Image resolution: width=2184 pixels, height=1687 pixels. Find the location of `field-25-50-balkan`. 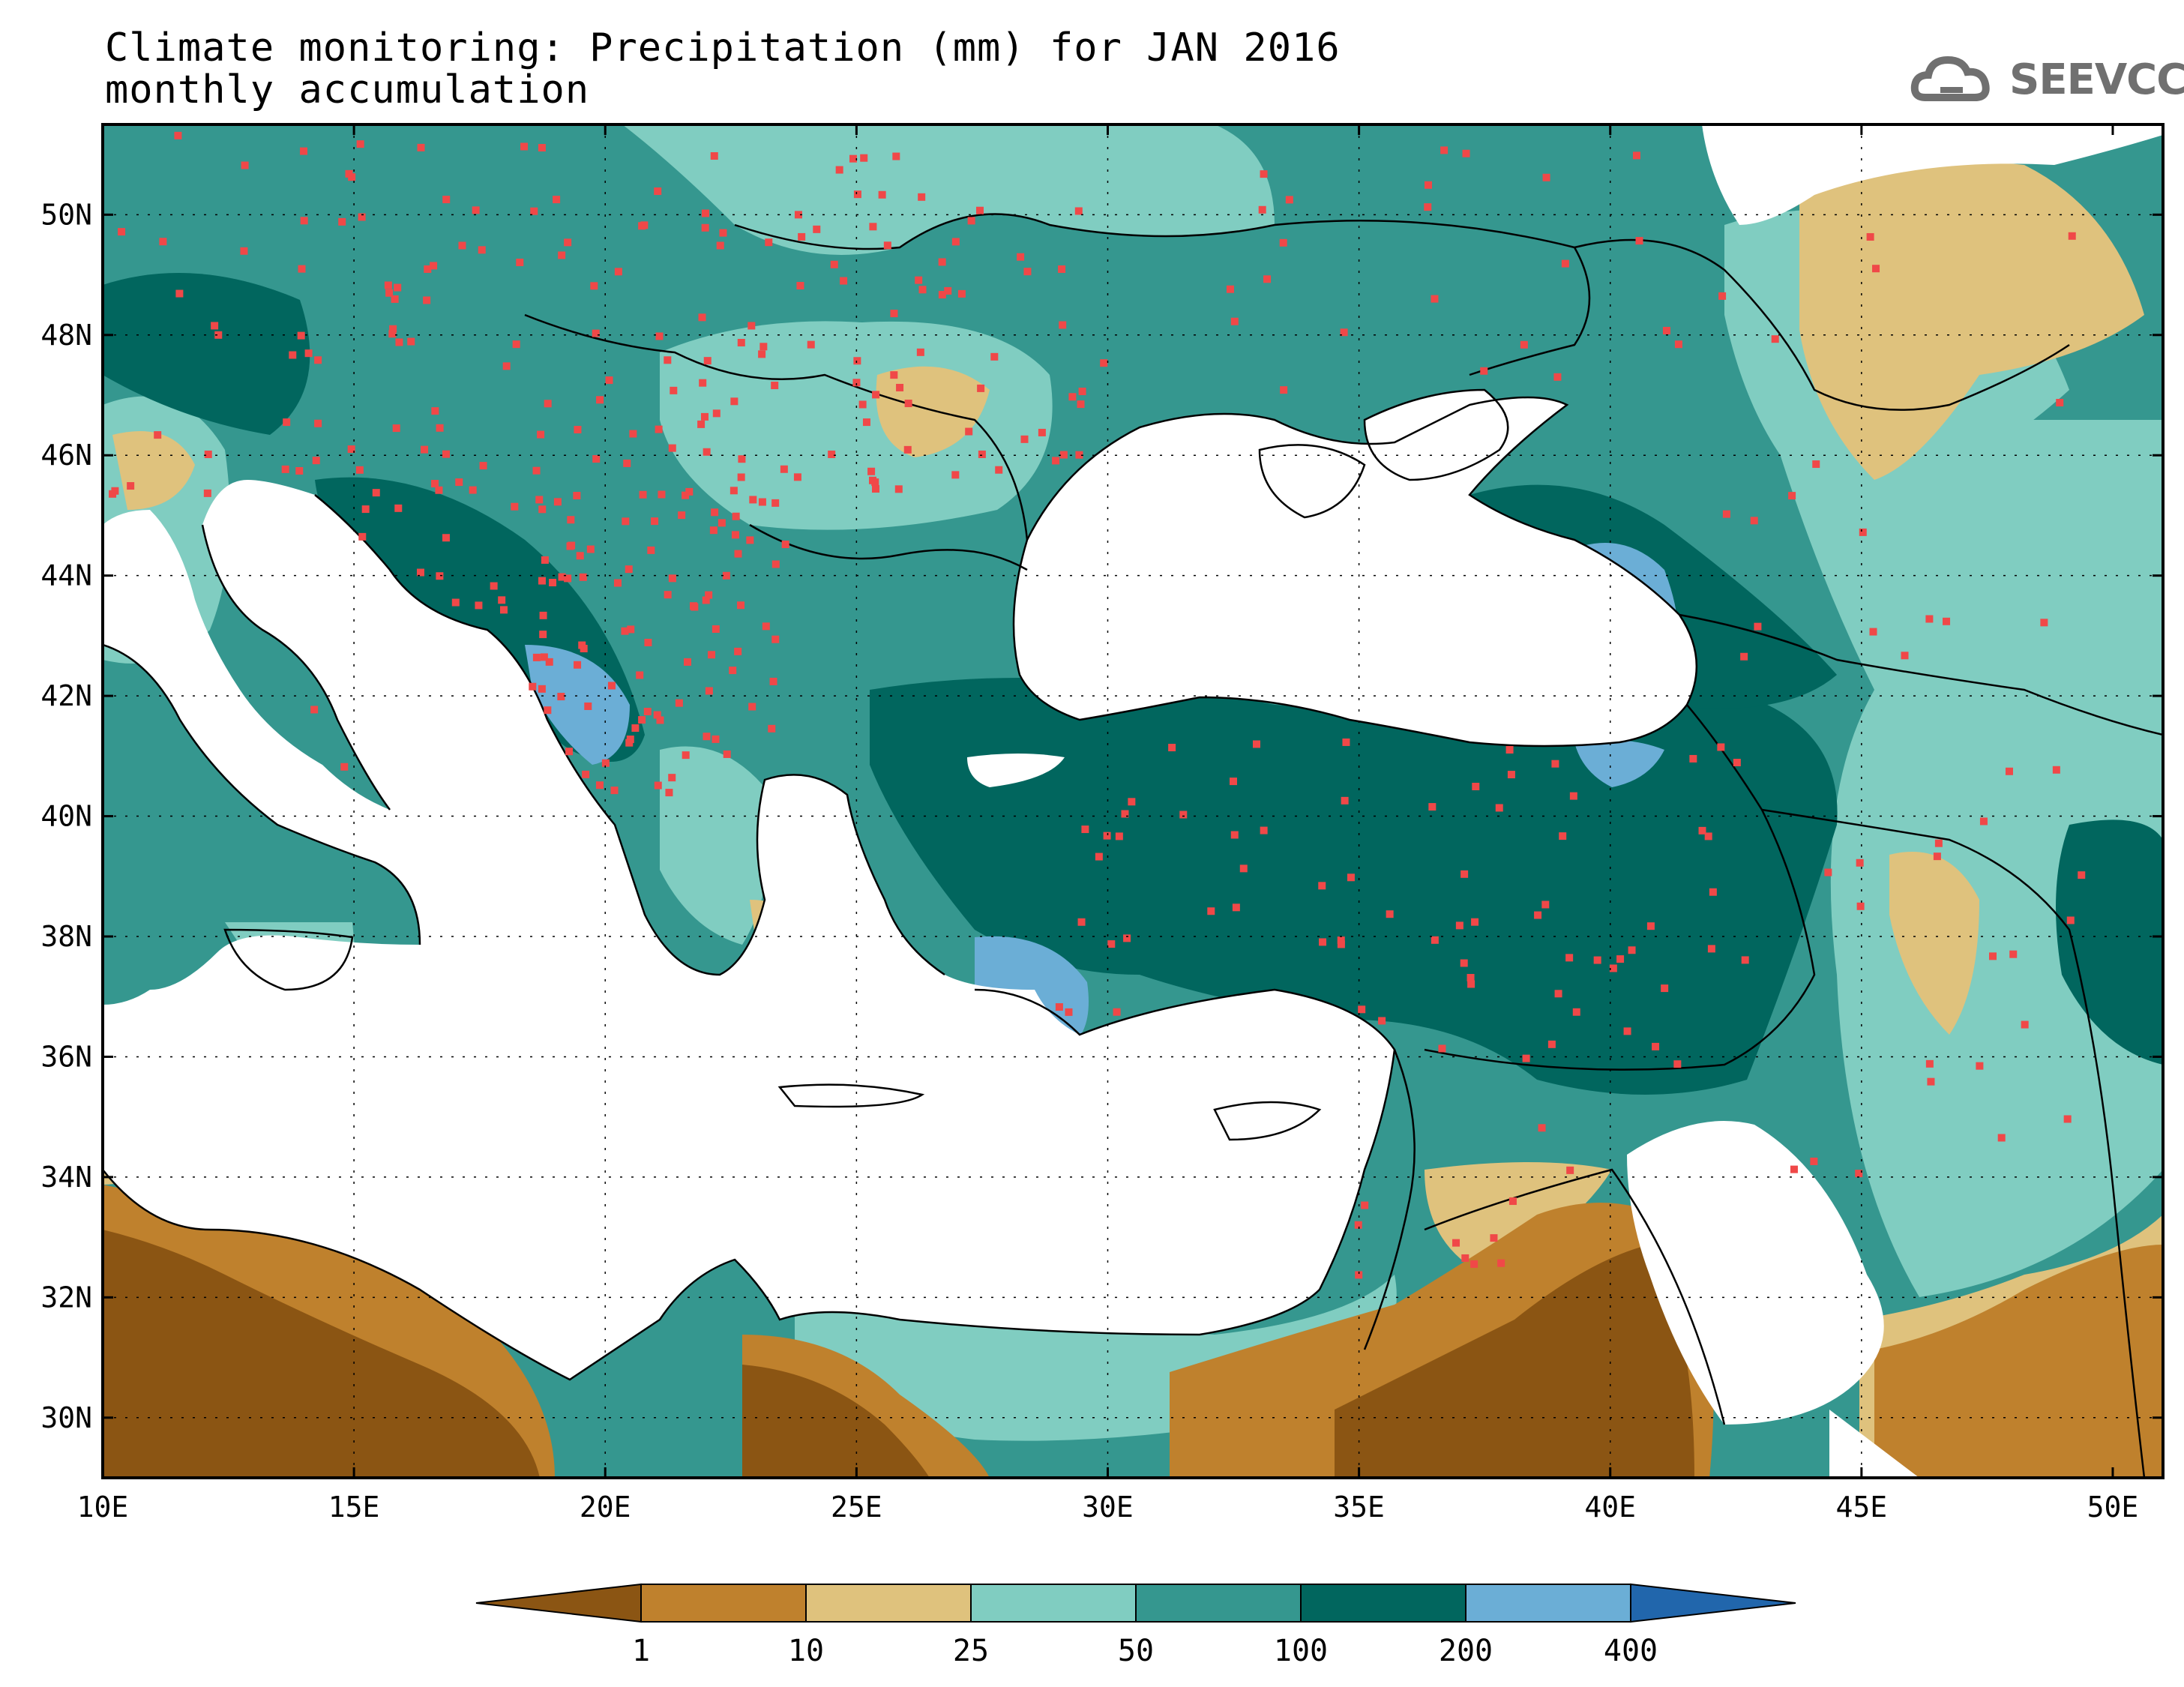

field-25-50-balkan is located at coordinates (714, 845).